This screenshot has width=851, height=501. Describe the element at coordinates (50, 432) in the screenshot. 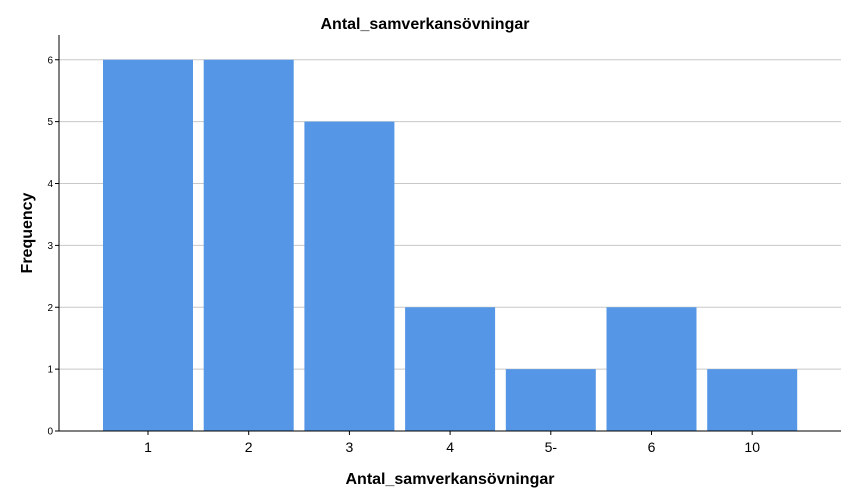

I see `y-tick-label: 0` at that location.